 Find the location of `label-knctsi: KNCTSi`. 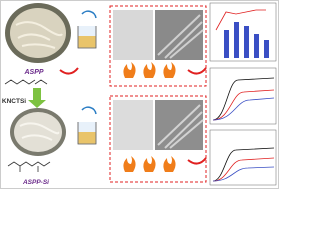

label-knctsi: KNCTSi is located at coordinates (14, 101).